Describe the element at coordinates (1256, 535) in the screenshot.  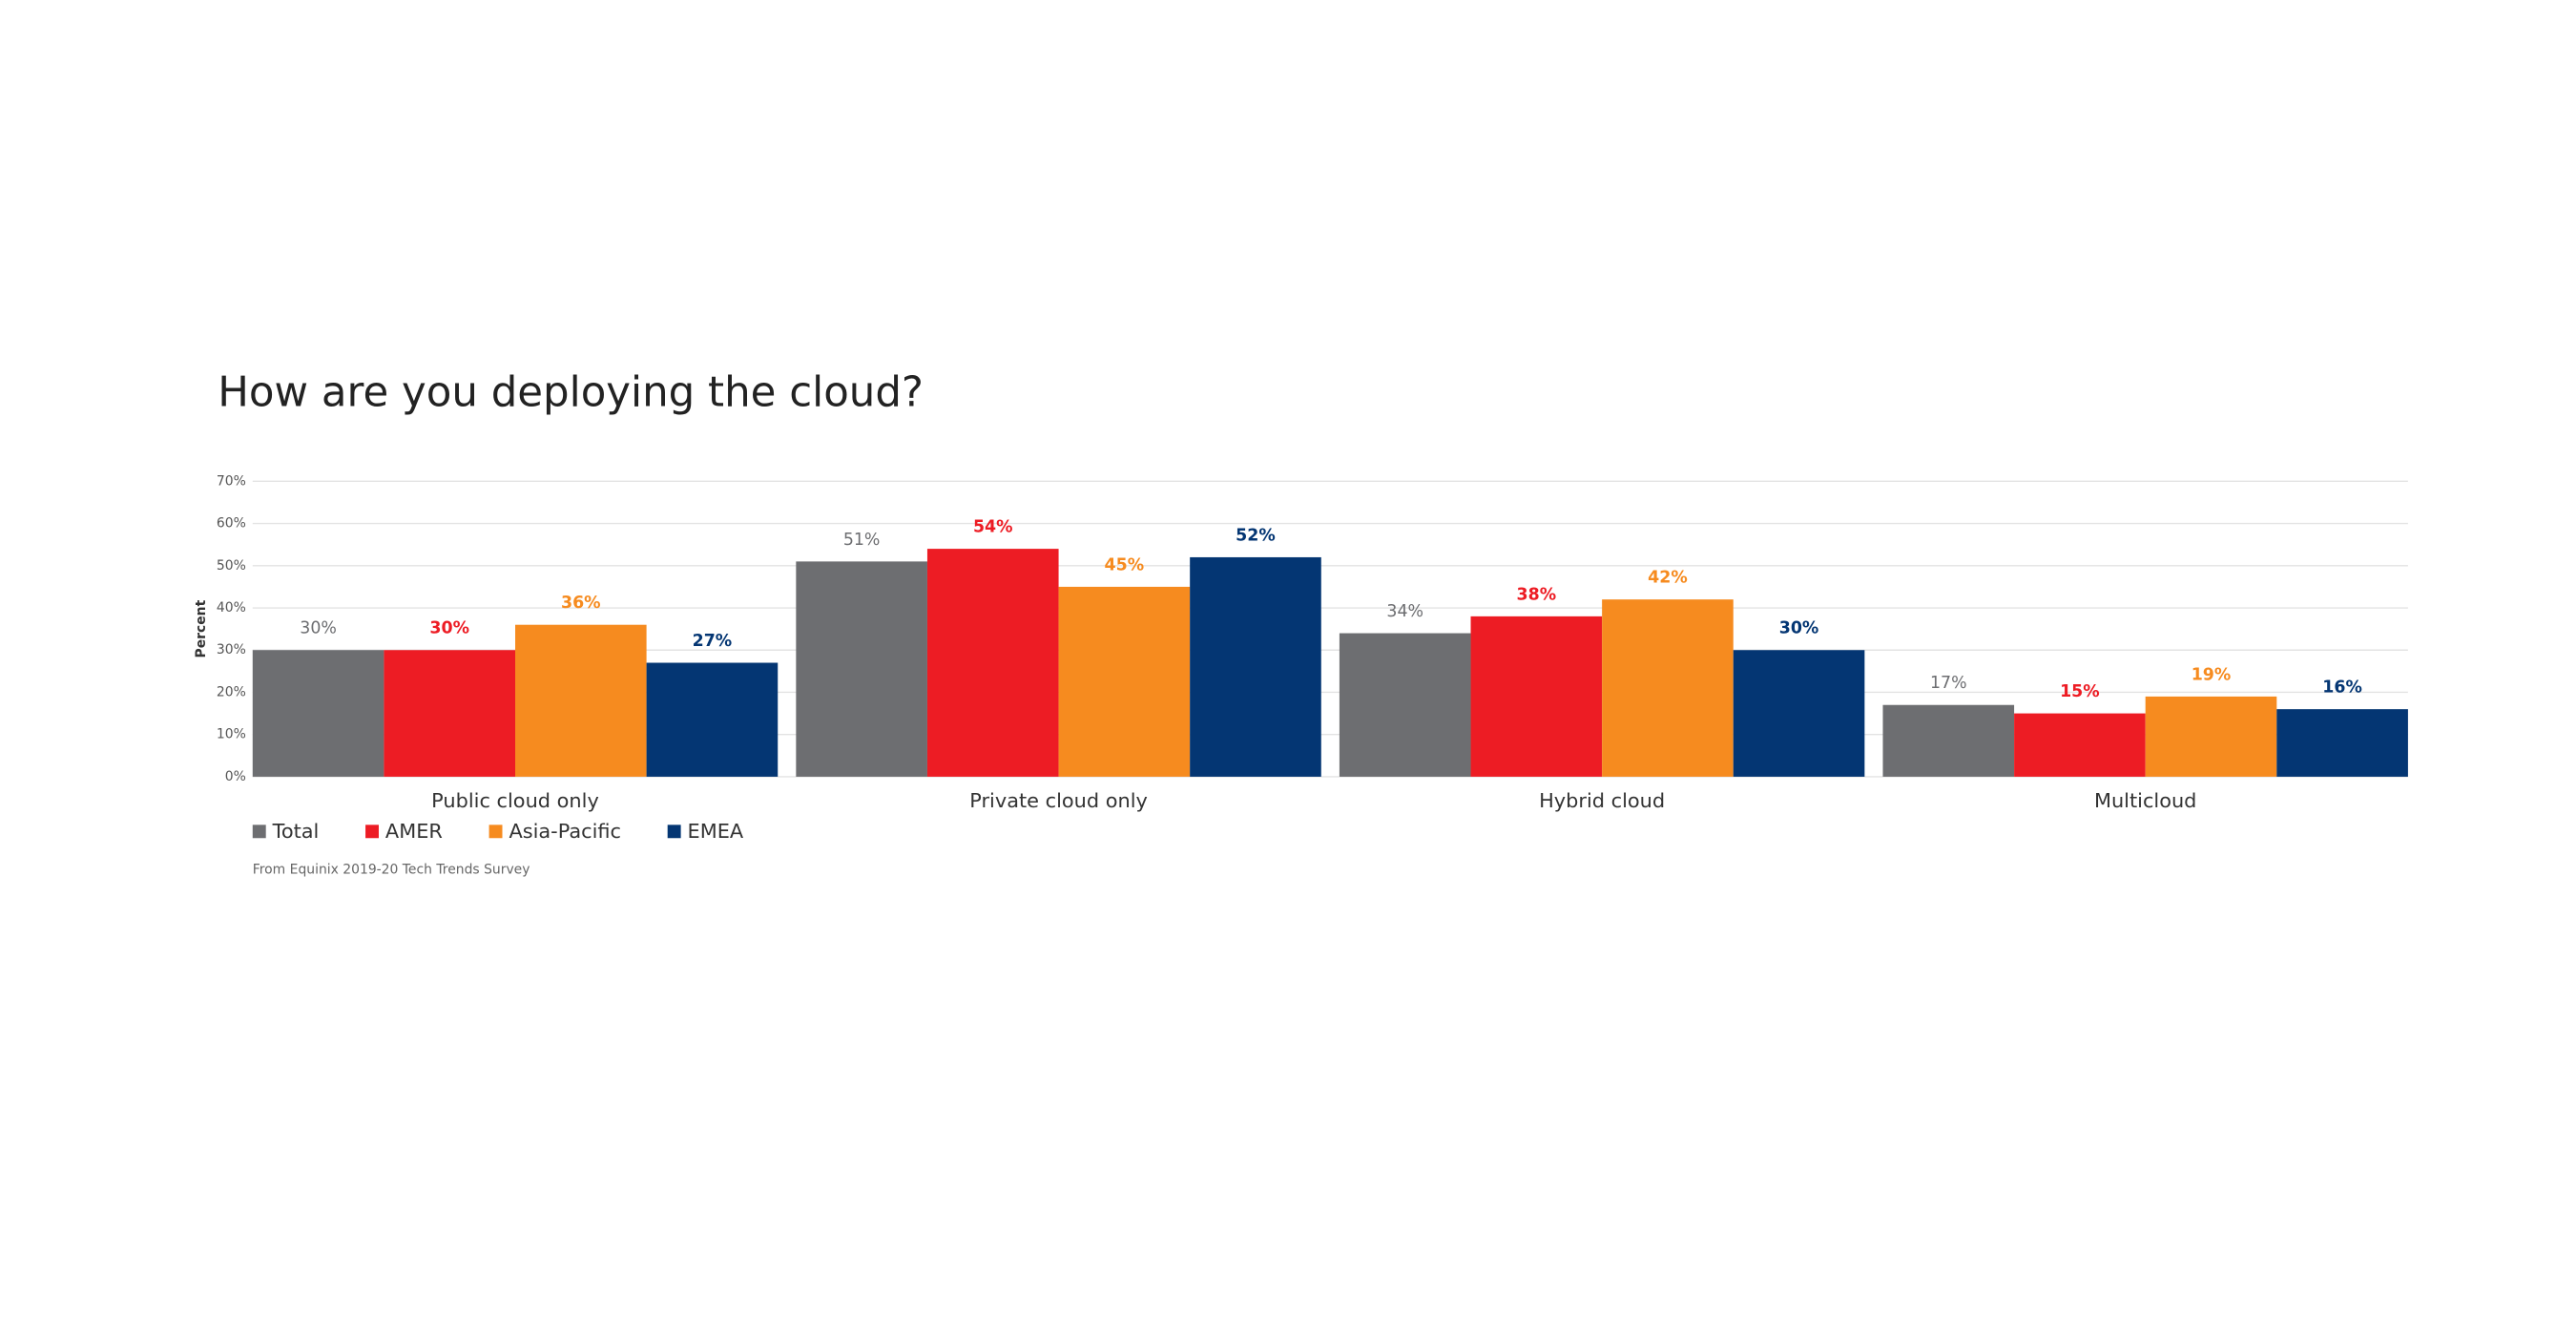
I see `data-label: 52%` at that location.